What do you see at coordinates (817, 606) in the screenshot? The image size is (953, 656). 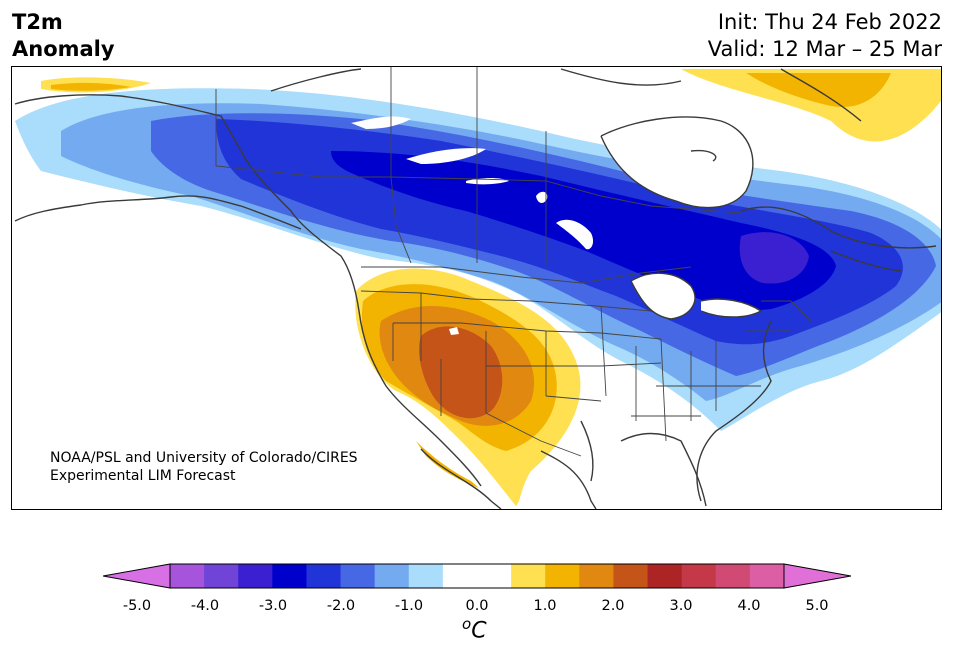 I see `colorbar-tick-label: 5.0` at bounding box center [817, 606].